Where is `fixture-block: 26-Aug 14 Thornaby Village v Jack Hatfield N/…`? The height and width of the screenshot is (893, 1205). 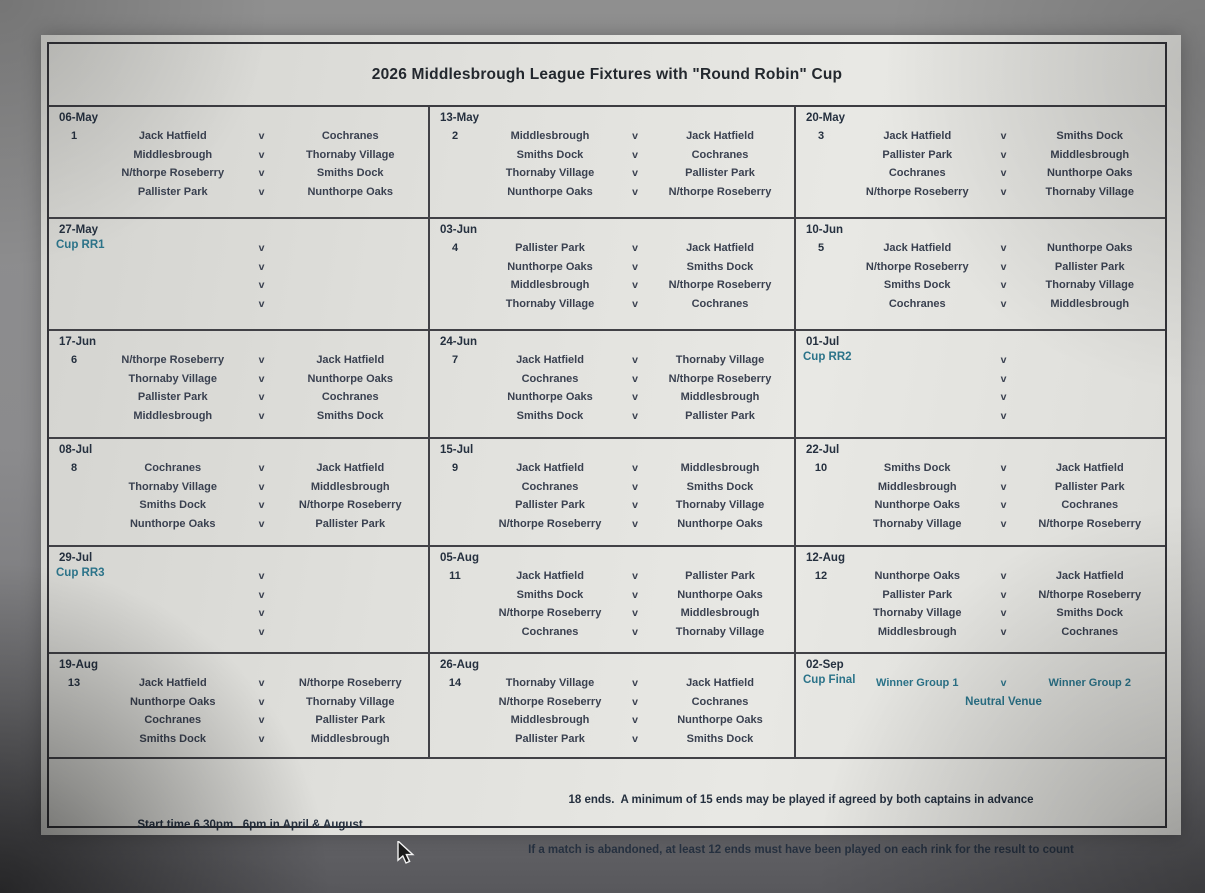
fixture-block: 26-Aug 14 Thornaby Village v Jack Hatfield N/… is located at coordinates (613, 706).